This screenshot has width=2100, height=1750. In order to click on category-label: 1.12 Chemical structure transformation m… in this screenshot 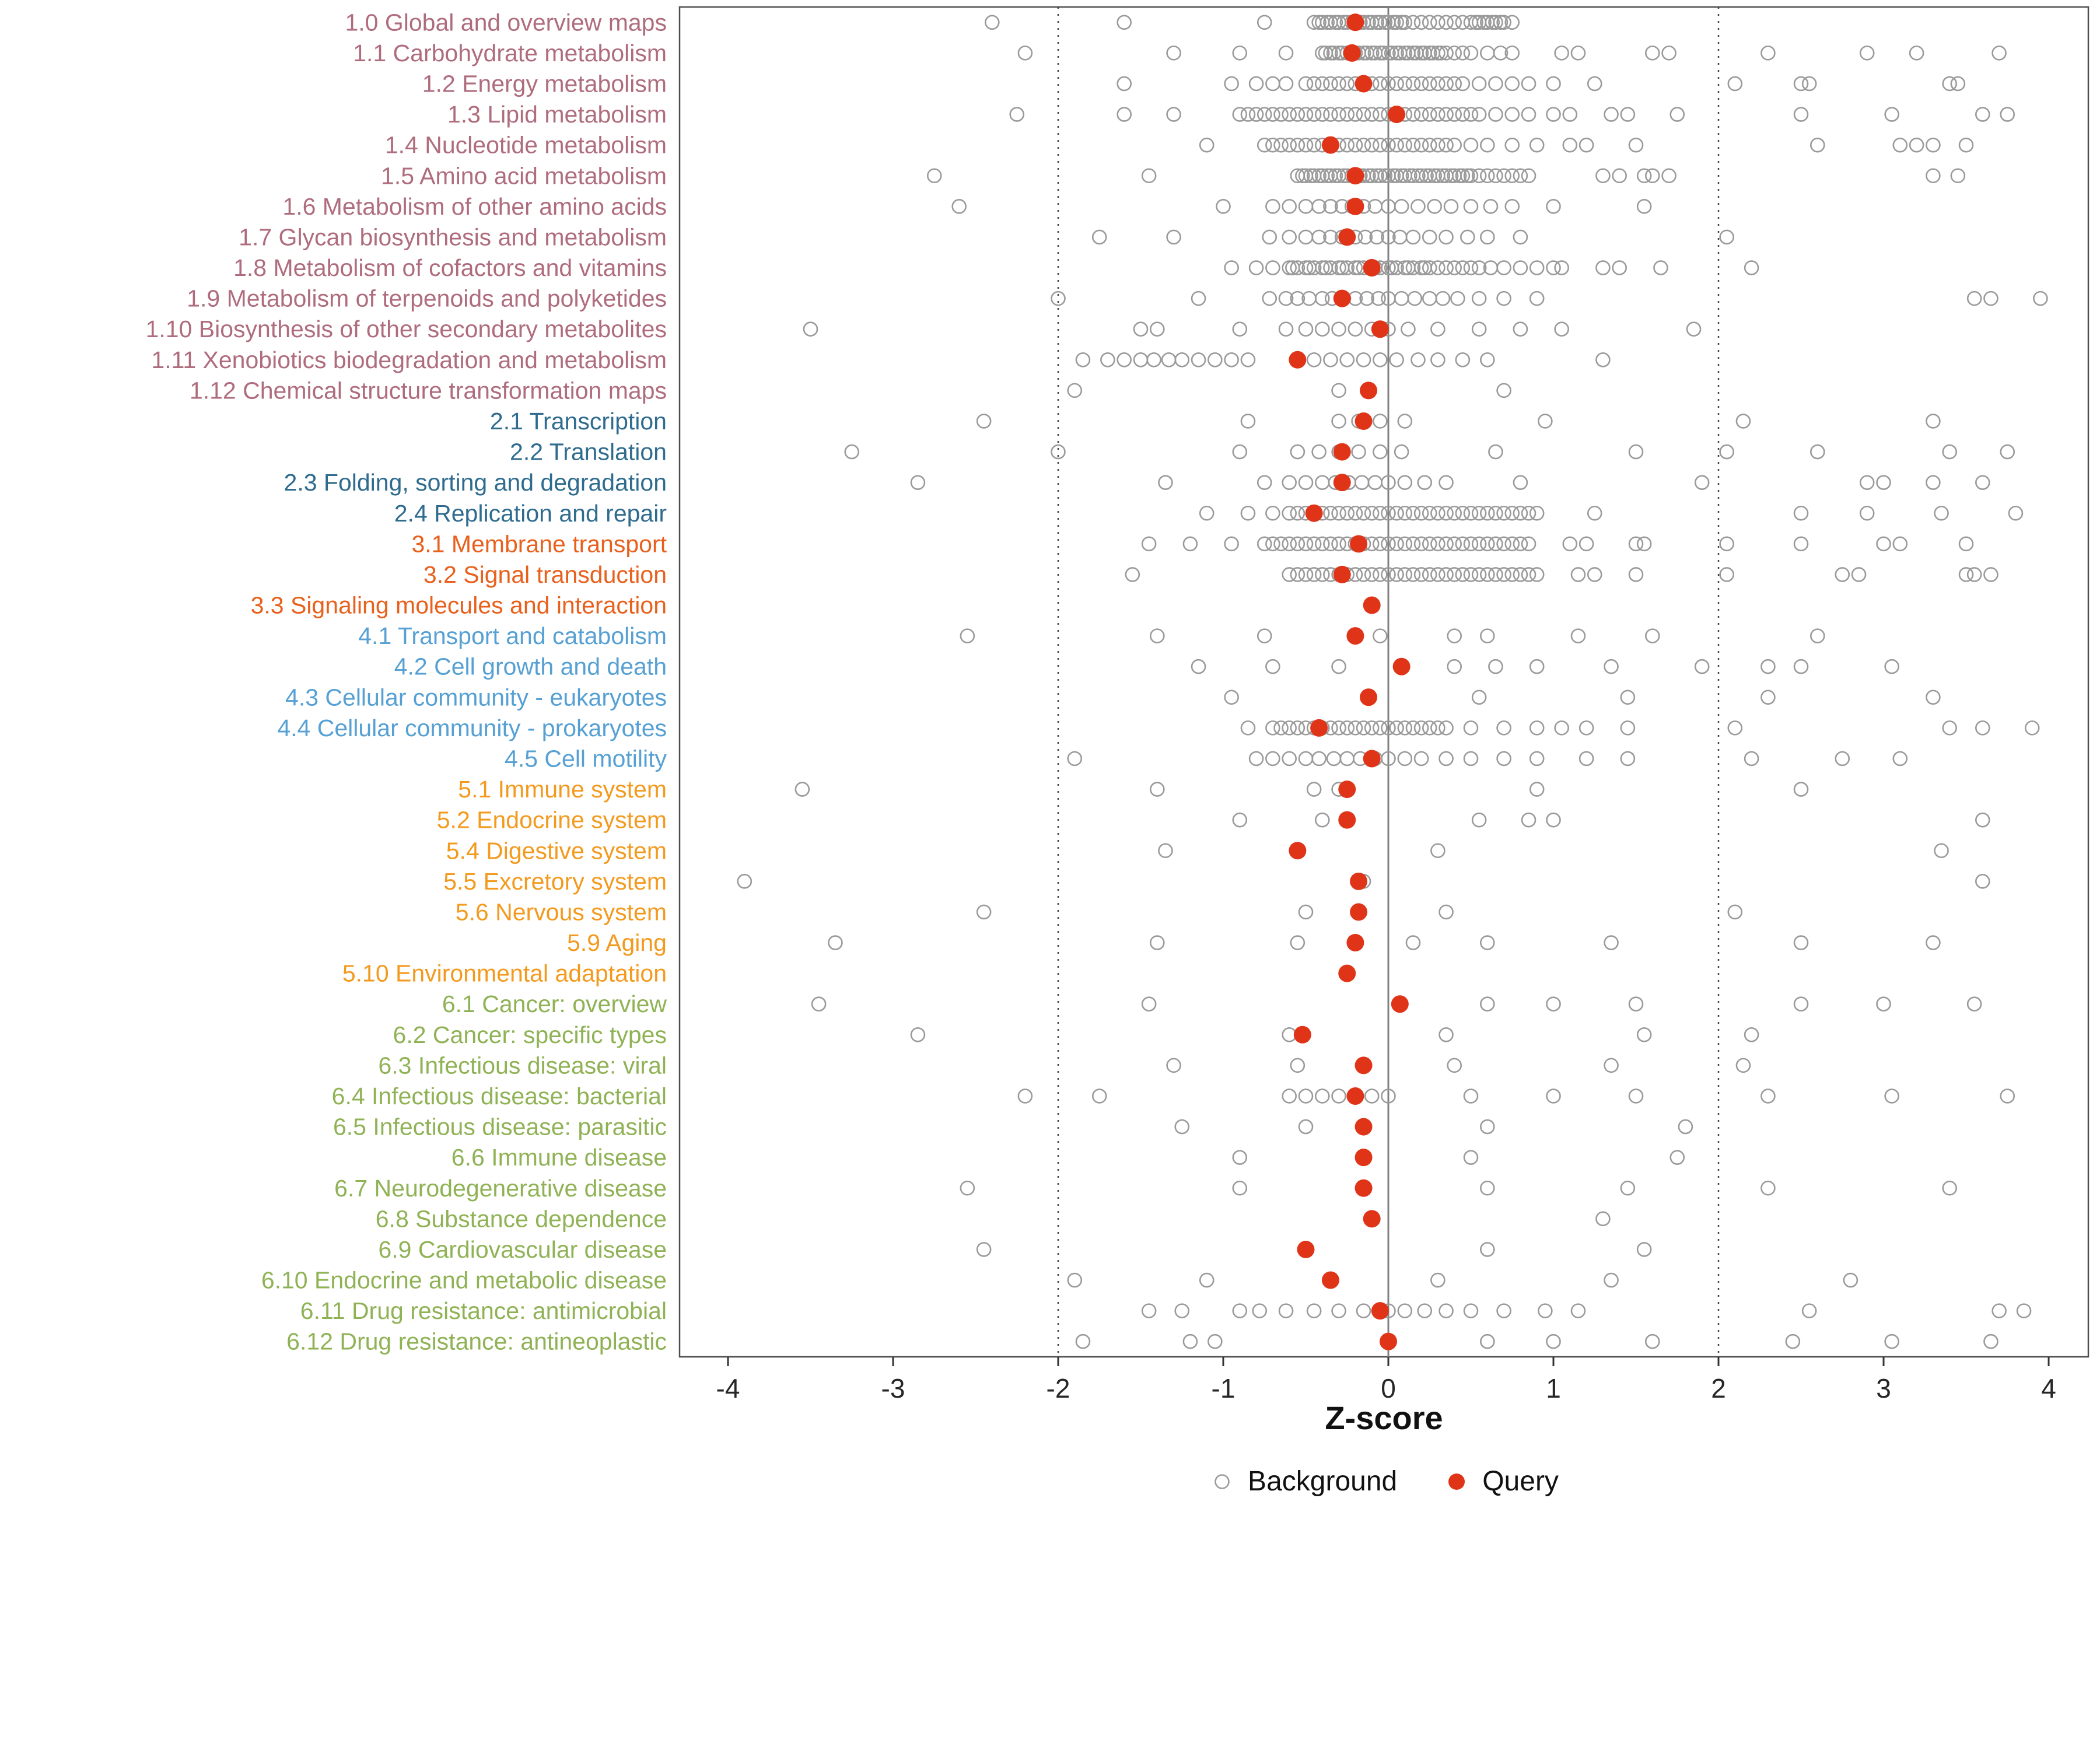, I will do `click(428, 391)`.